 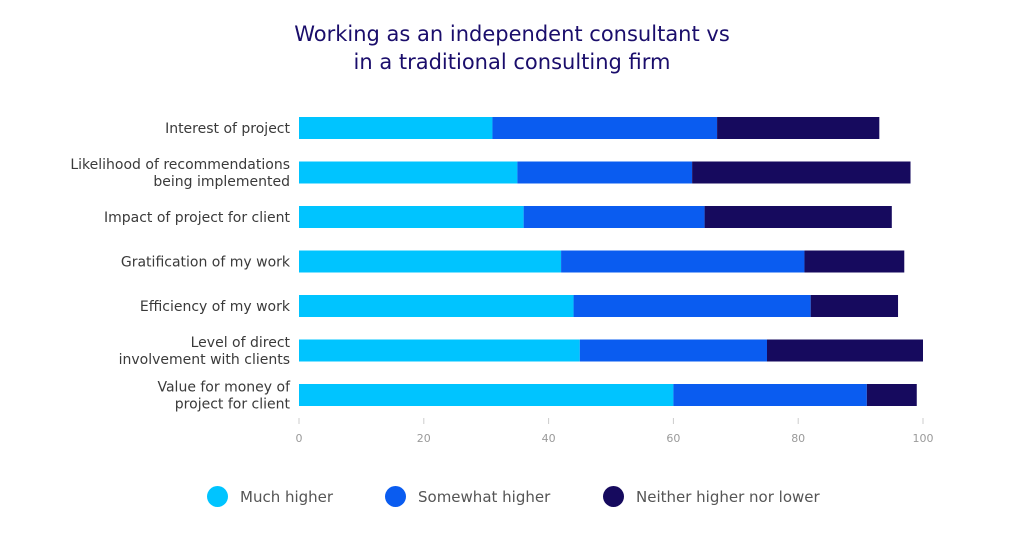 What do you see at coordinates (204, 360) in the screenshot?
I see `category-label-line: involvement with clients` at bounding box center [204, 360].